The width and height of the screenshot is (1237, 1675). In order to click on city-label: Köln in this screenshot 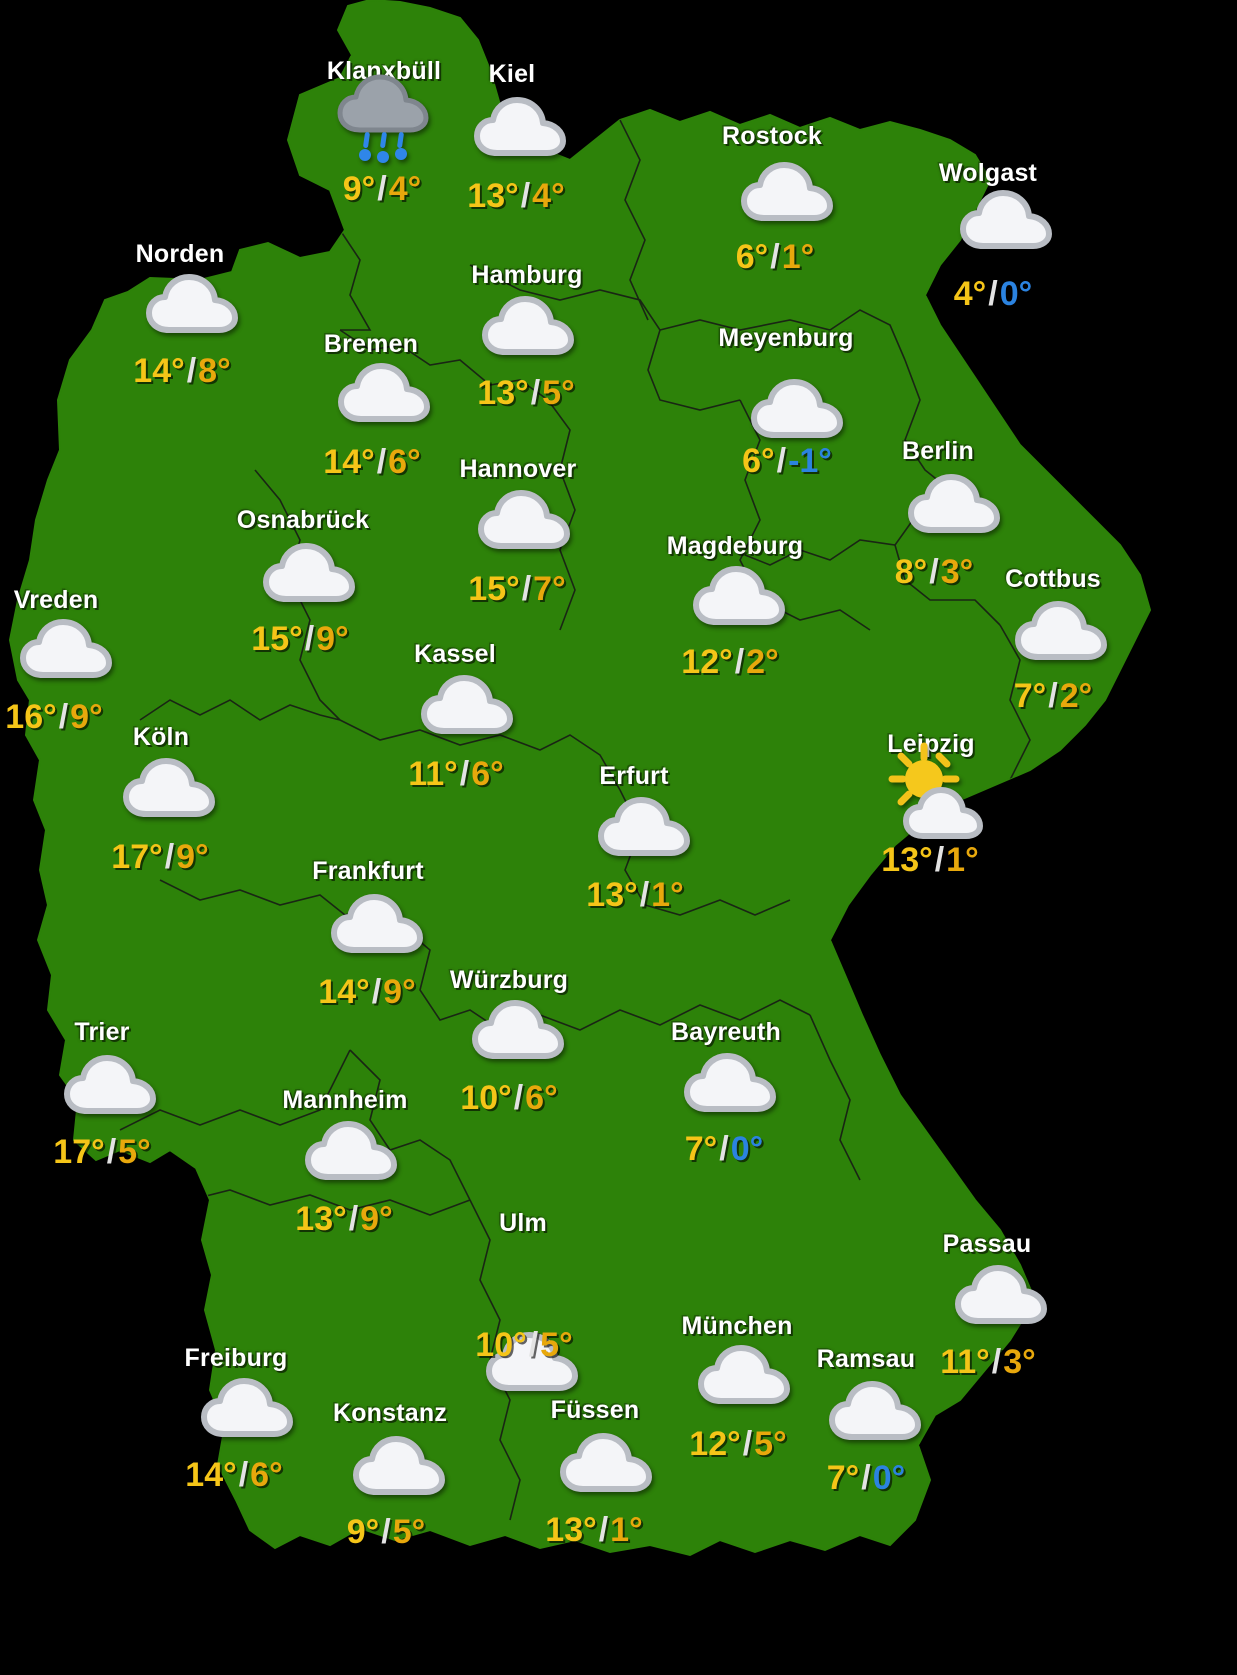, I will do `click(161, 737)`.